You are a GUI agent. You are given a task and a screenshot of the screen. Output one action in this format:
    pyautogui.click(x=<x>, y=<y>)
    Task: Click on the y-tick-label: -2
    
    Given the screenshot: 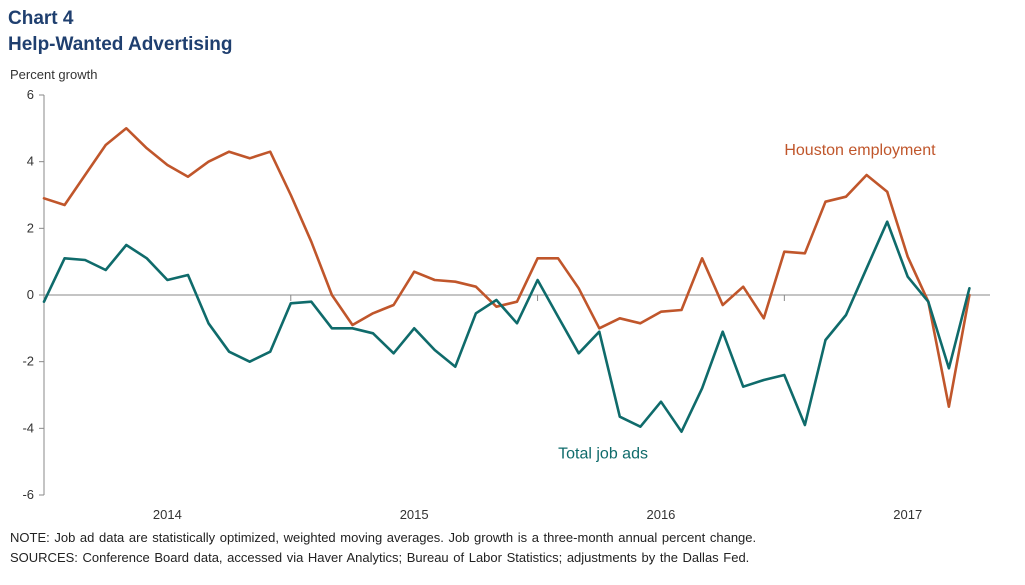 What is the action you would take?
    pyautogui.click(x=28, y=361)
    